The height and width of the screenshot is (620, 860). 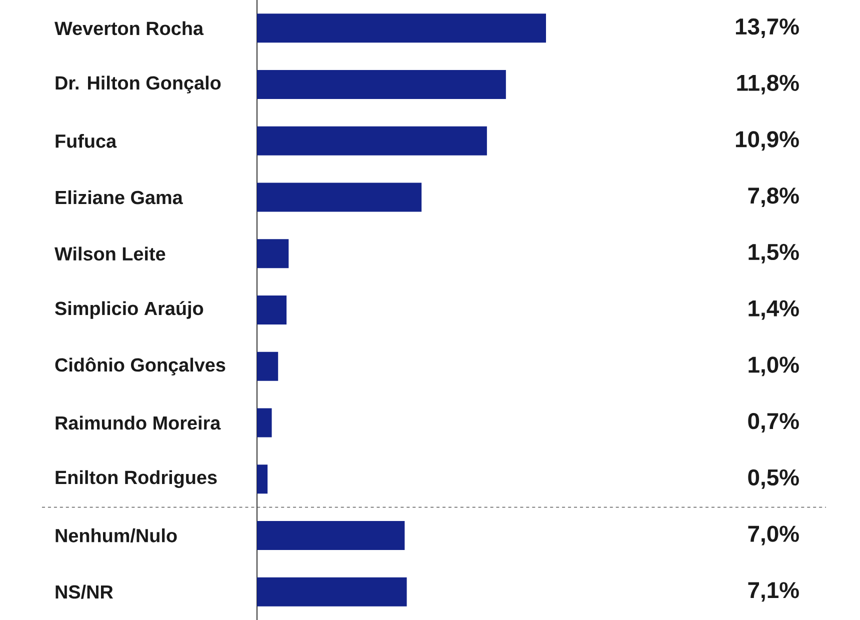 What do you see at coordinates (136, 479) in the screenshot?
I see `y-tick-label: Enilton Rodrigues` at bounding box center [136, 479].